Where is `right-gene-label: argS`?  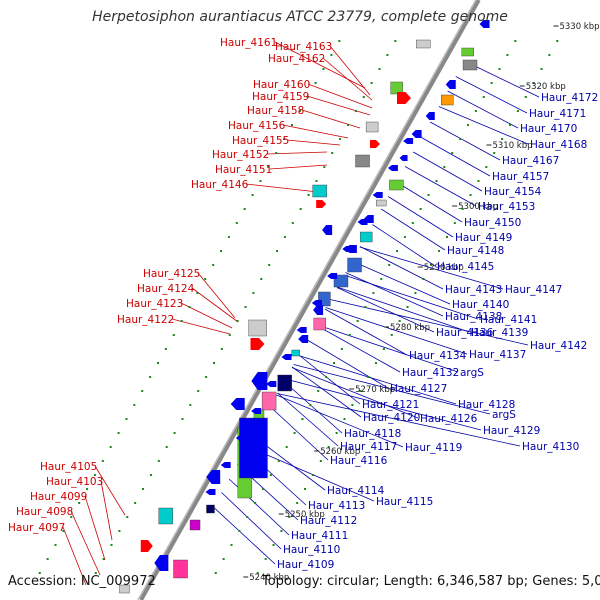 right-gene-label: argS is located at coordinates (504, 415).